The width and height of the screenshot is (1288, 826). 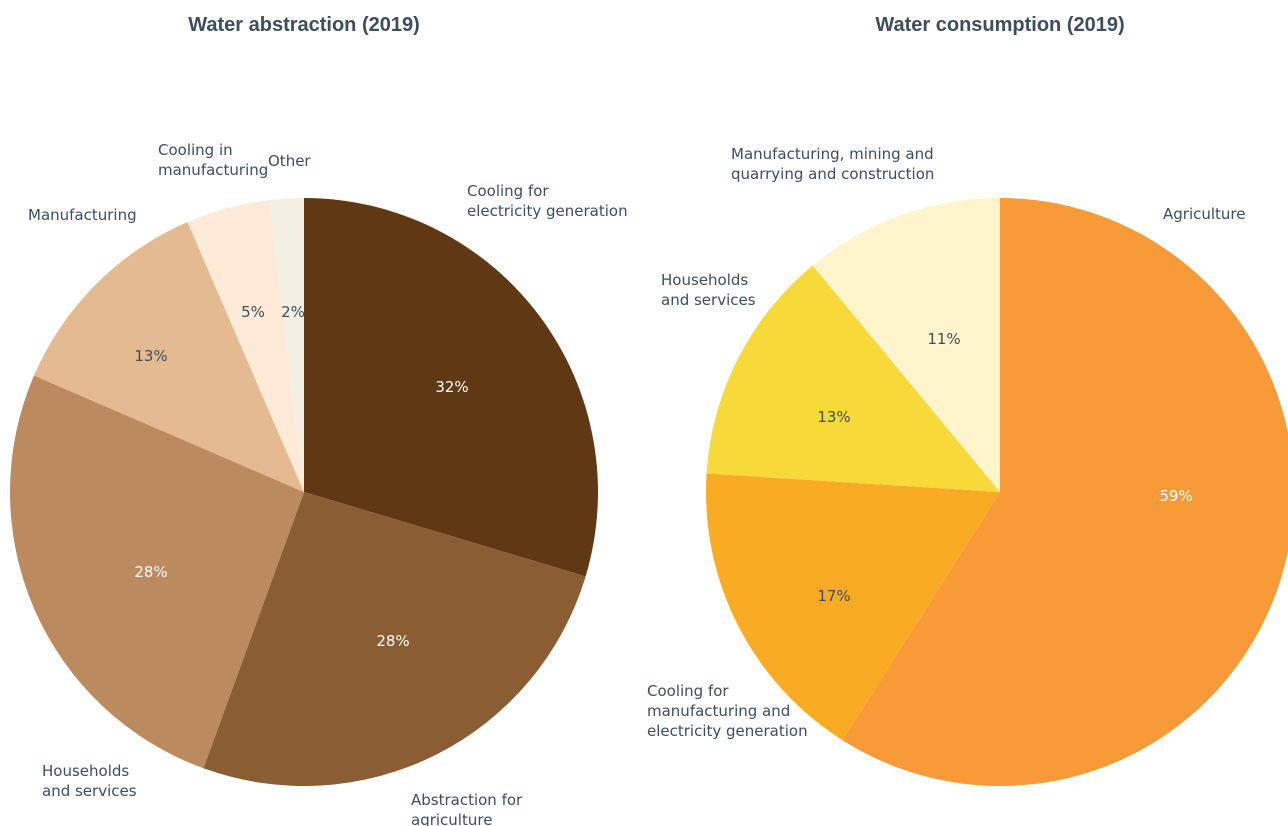 I want to click on slice-value-label: 17%, so click(x=833, y=596).